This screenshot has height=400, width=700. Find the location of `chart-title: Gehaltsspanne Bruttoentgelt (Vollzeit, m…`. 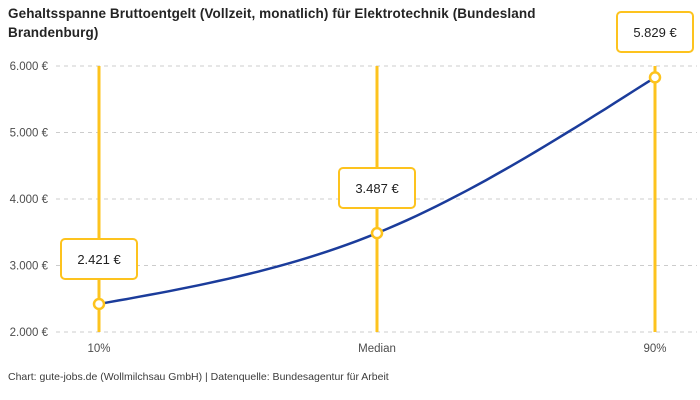

chart-title: Gehaltsspanne Bruttoentgelt (Vollzeit, m… is located at coordinates (272, 23).